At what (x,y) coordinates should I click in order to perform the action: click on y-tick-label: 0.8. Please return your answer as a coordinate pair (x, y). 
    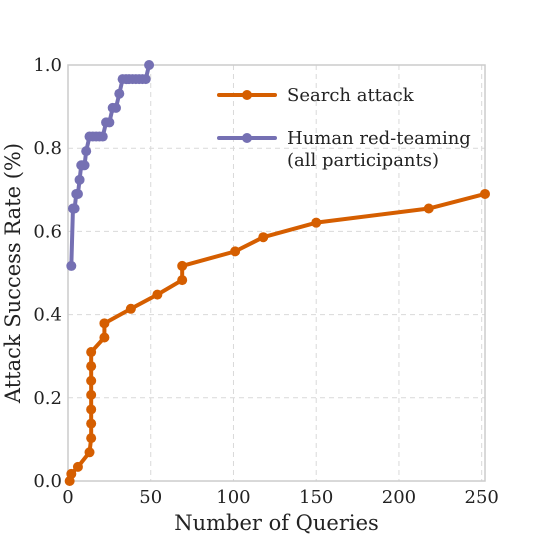
    Looking at the image, I should click on (47, 148).